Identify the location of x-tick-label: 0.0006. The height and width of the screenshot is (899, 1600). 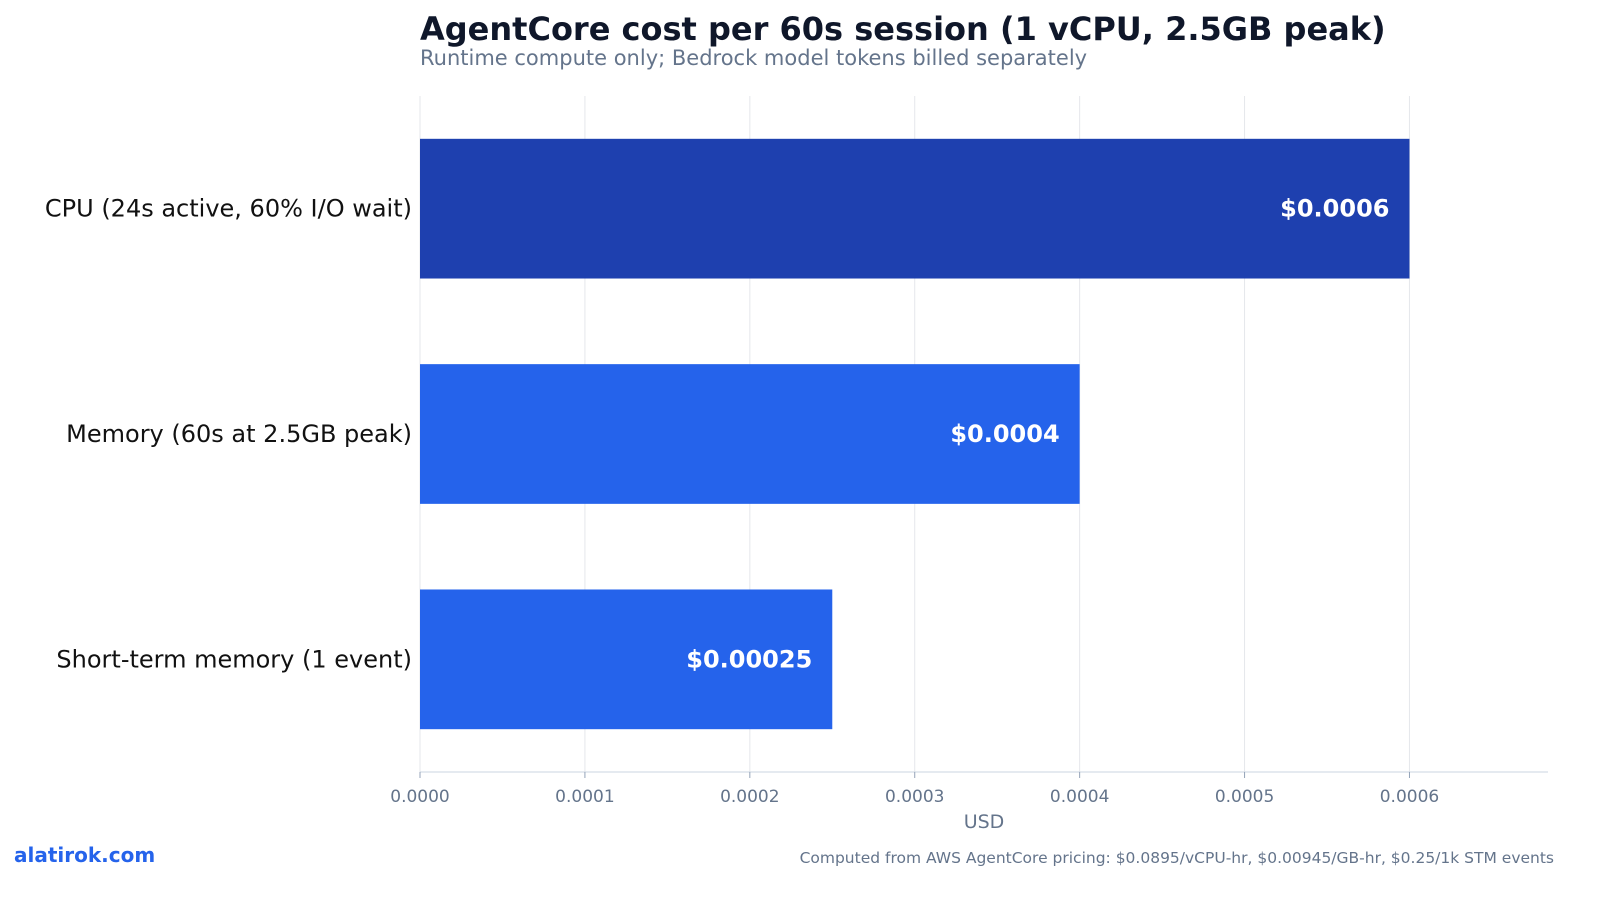
(1409, 797).